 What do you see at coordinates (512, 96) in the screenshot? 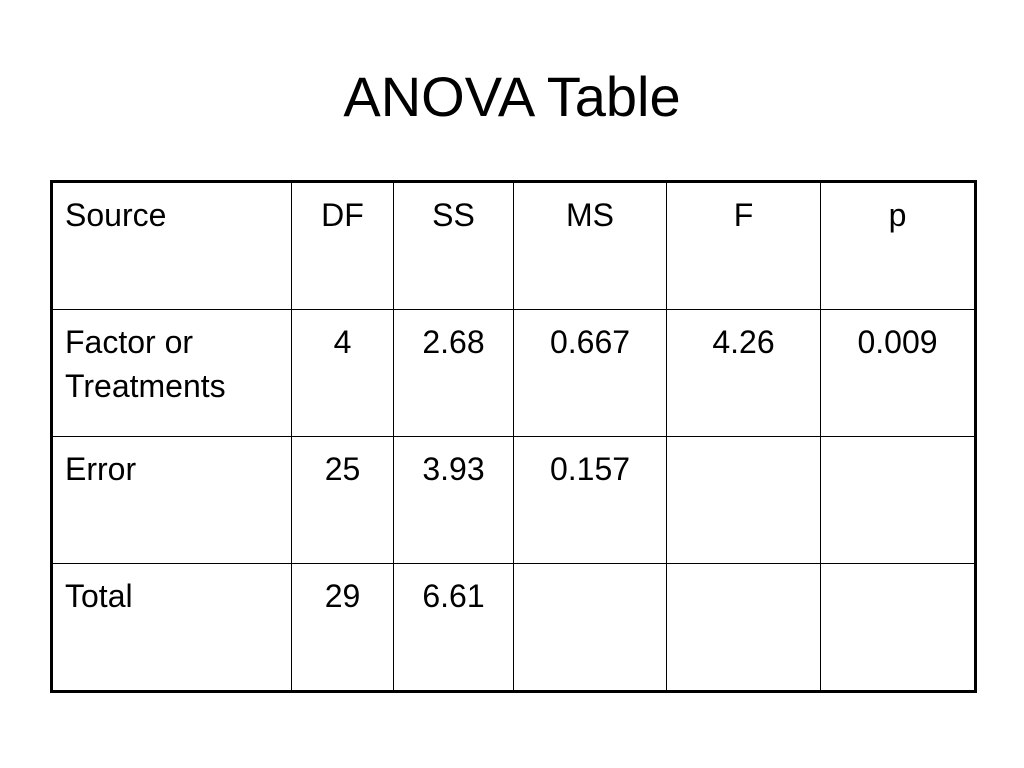
I see `slide-title: ANOVA Table` at bounding box center [512, 96].